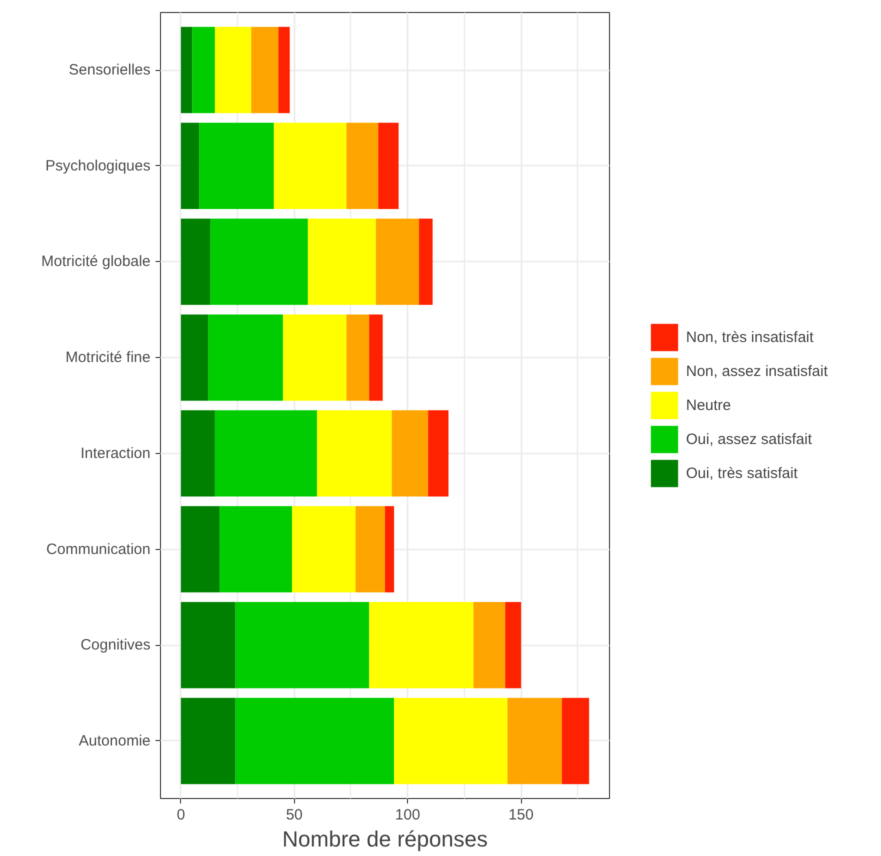 The width and height of the screenshot is (881, 856). Describe the element at coordinates (742, 474) in the screenshot. I see `legend-label: Oui, très satisfait` at that location.